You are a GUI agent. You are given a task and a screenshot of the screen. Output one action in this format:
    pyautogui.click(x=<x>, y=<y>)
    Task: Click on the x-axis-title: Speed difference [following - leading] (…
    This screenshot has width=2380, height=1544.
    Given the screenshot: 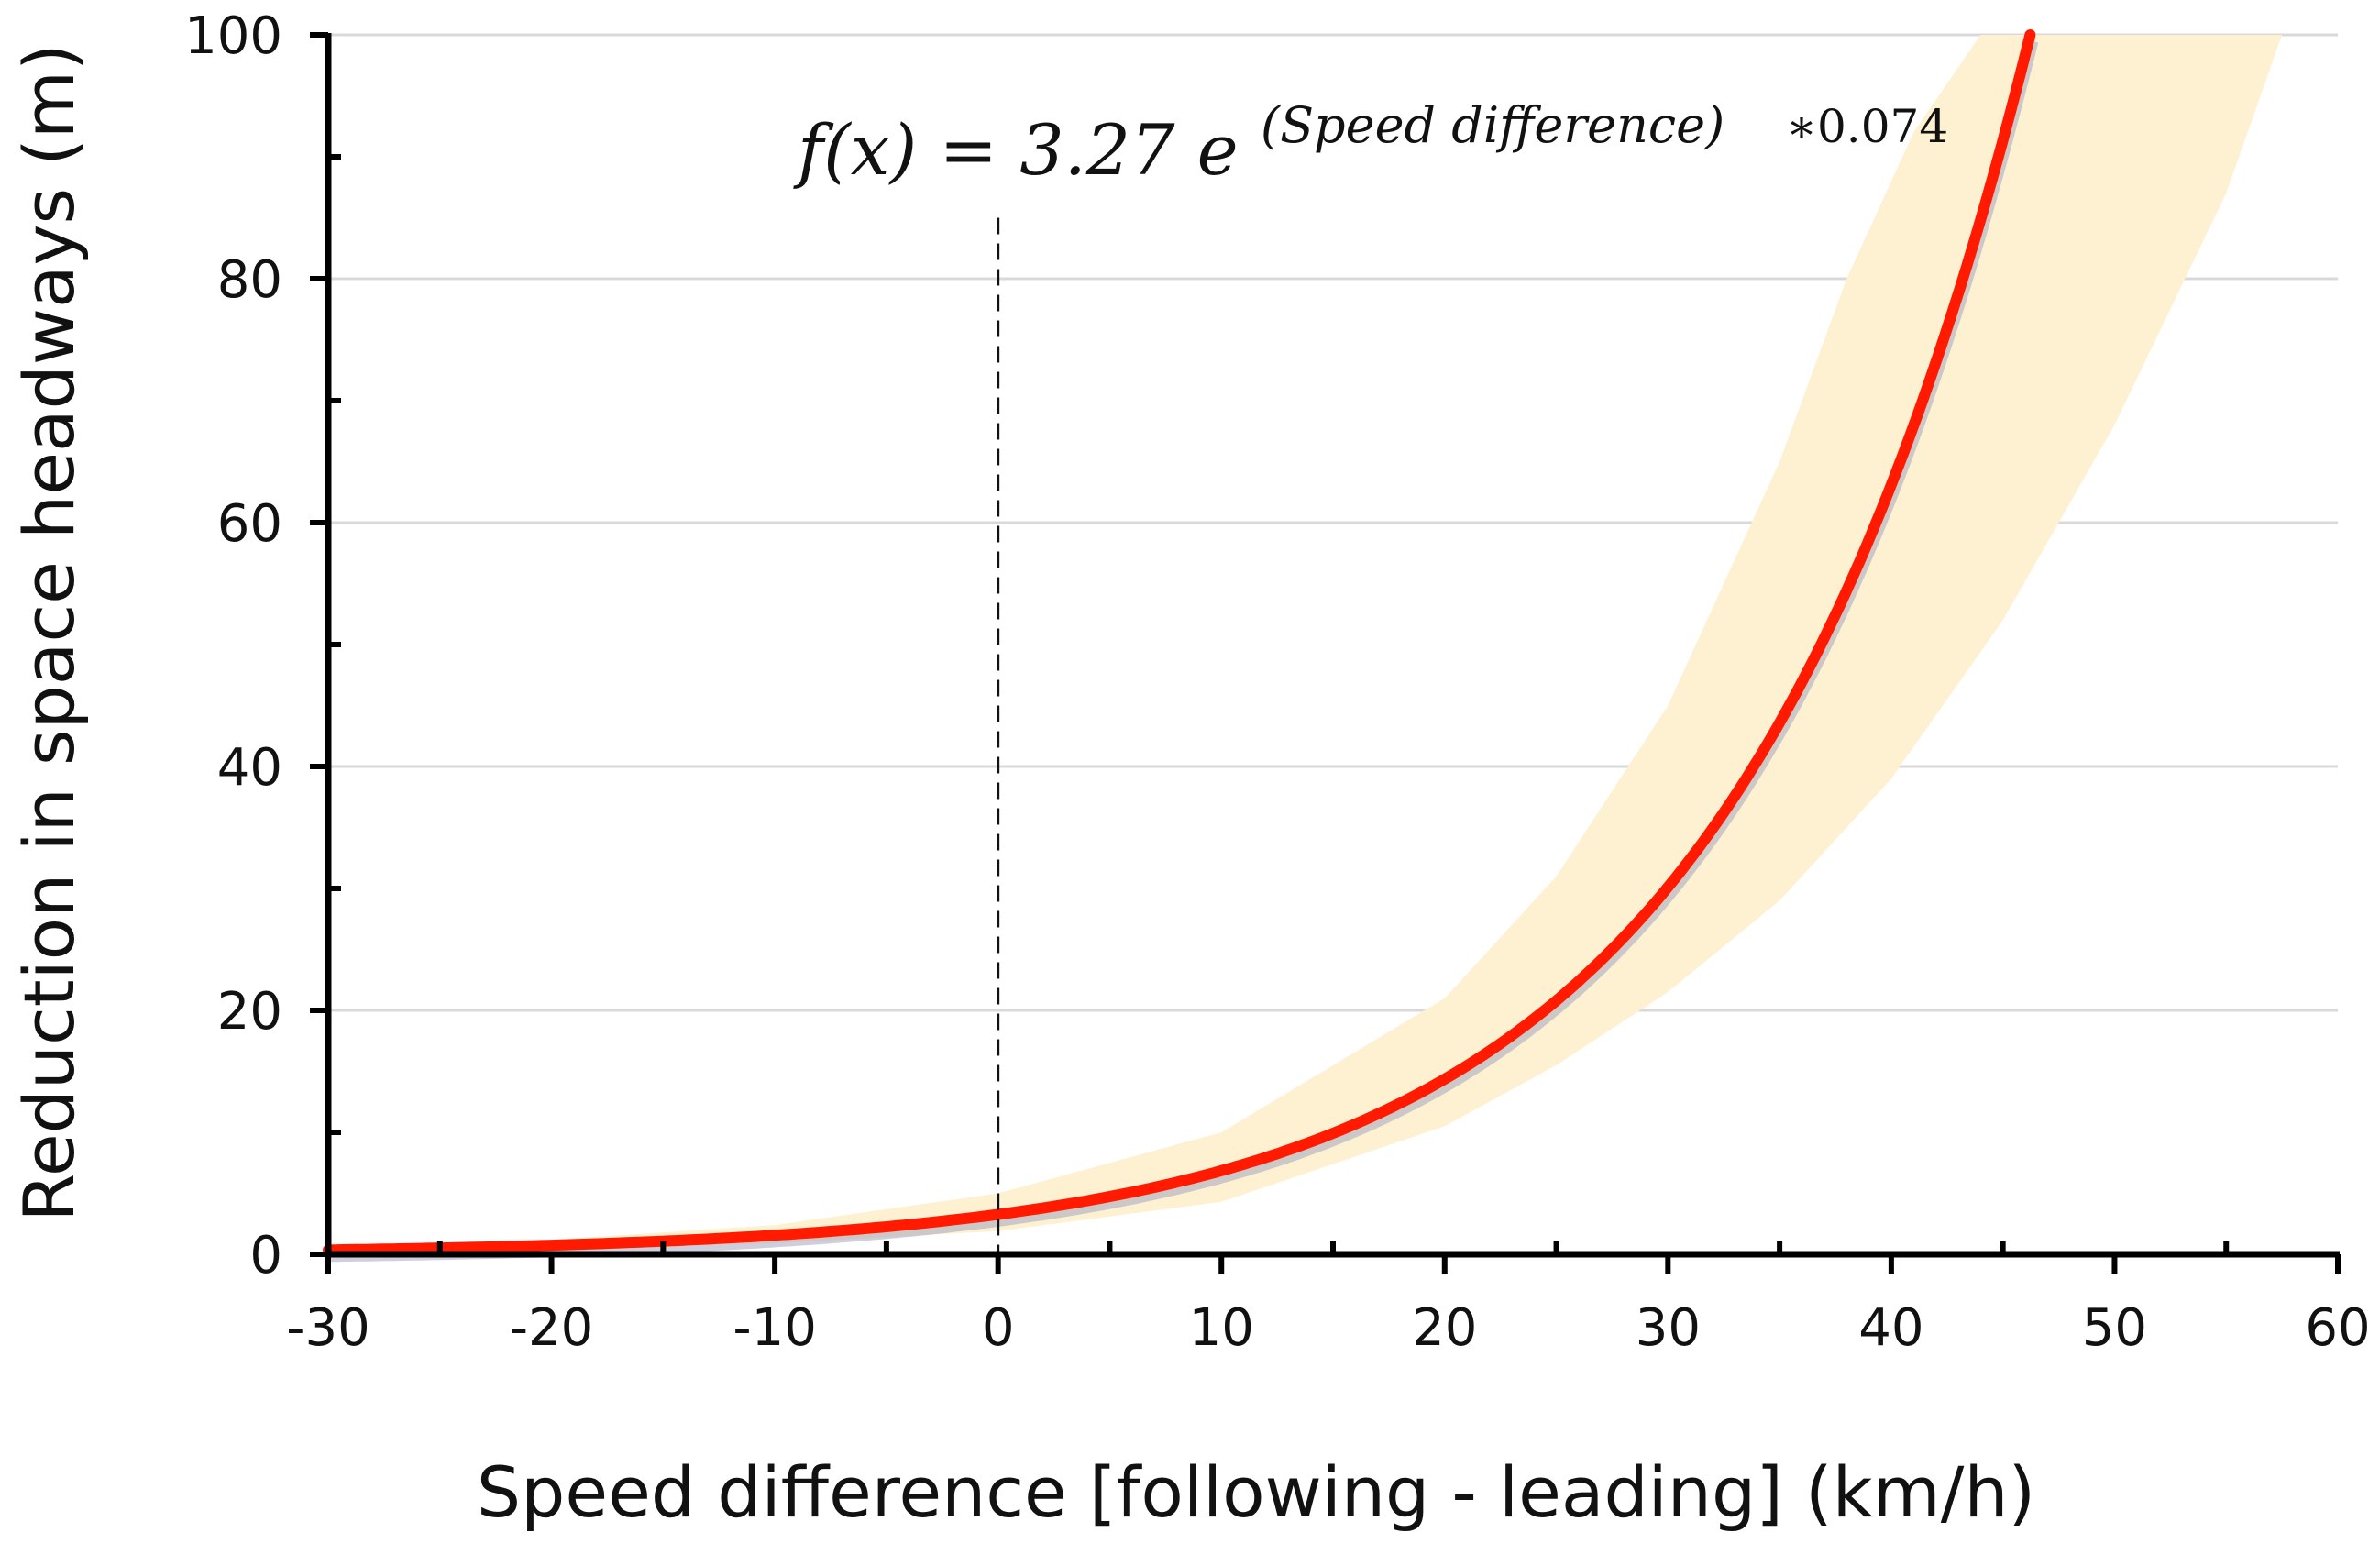 What is the action you would take?
    pyautogui.click(x=1256, y=1492)
    